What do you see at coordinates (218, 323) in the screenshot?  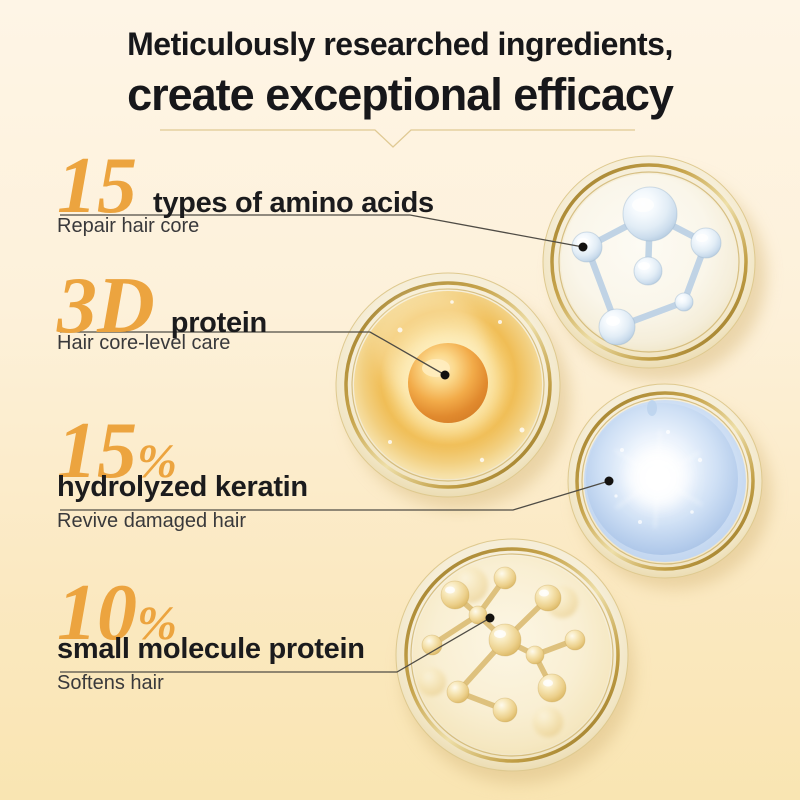 I see `ingredient-label: protein` at bounding box center [218, 323].